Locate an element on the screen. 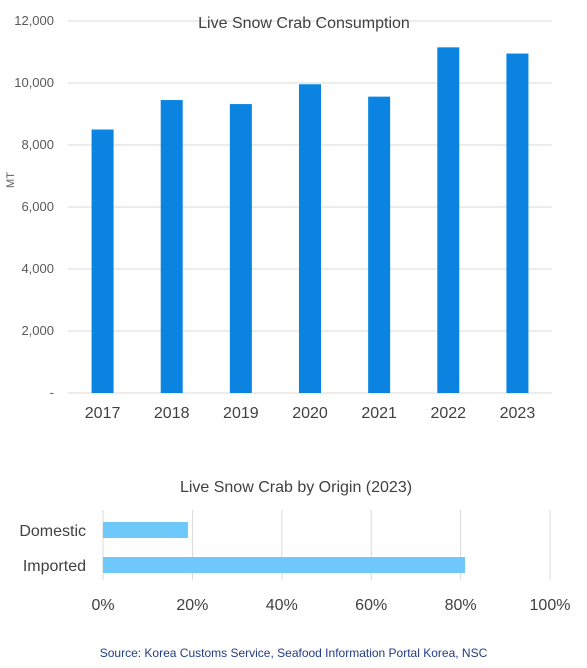 The image size is (587, 668). x-tick-label: 80% is located at coordinates (461, 605).